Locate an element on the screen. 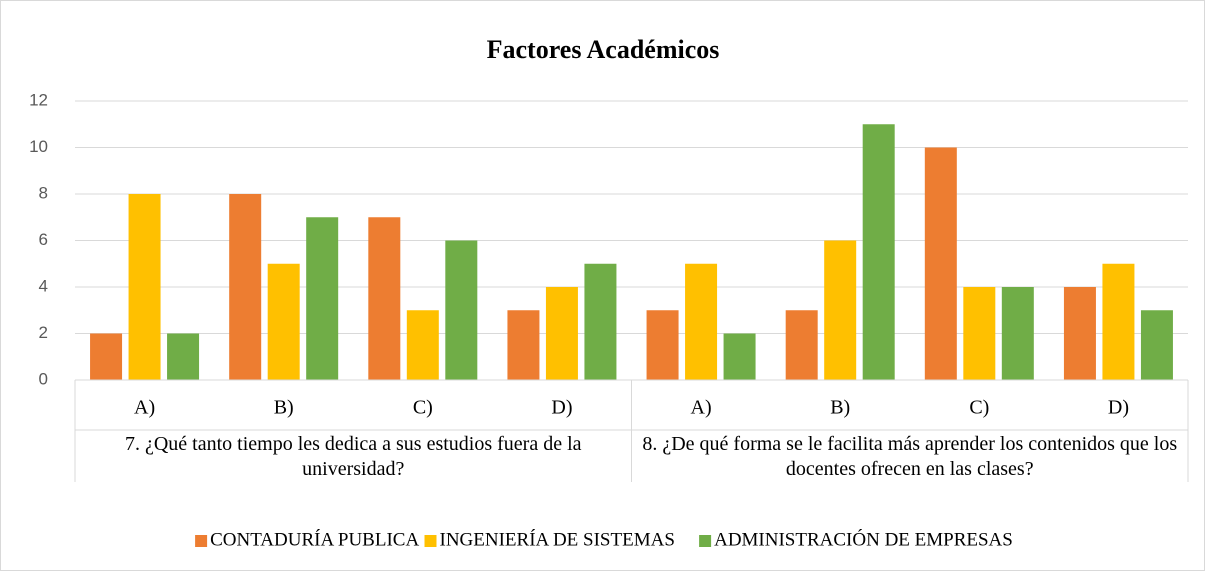 The height and width of the screenshot is (572, 1206). y-tick-label: 2 is located at coordinates (43, 332).